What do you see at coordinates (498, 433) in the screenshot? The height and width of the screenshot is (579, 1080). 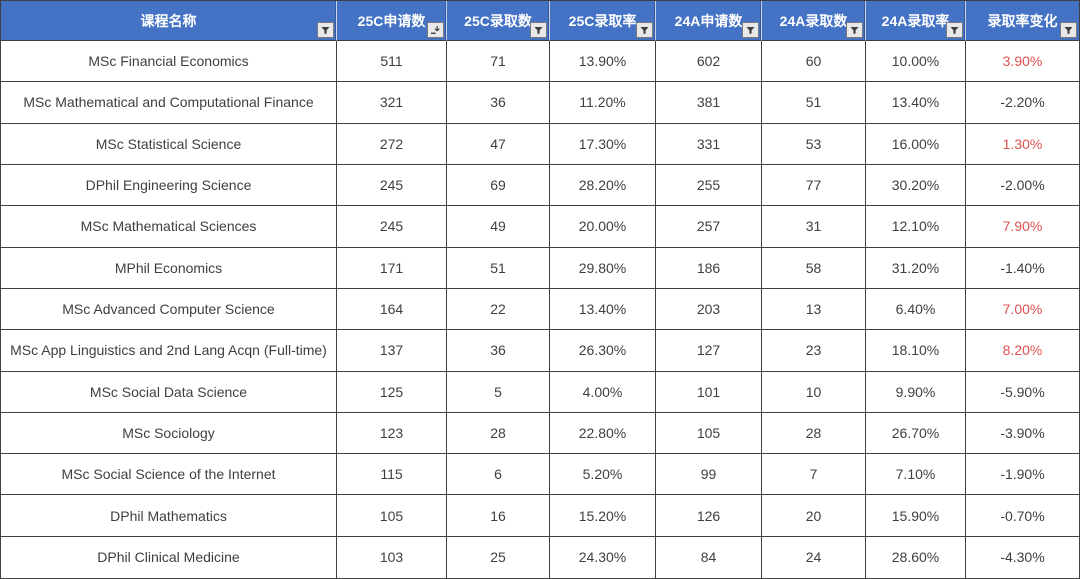 I see `cell-25c-offers: 28` at bounding box center [498, 433].